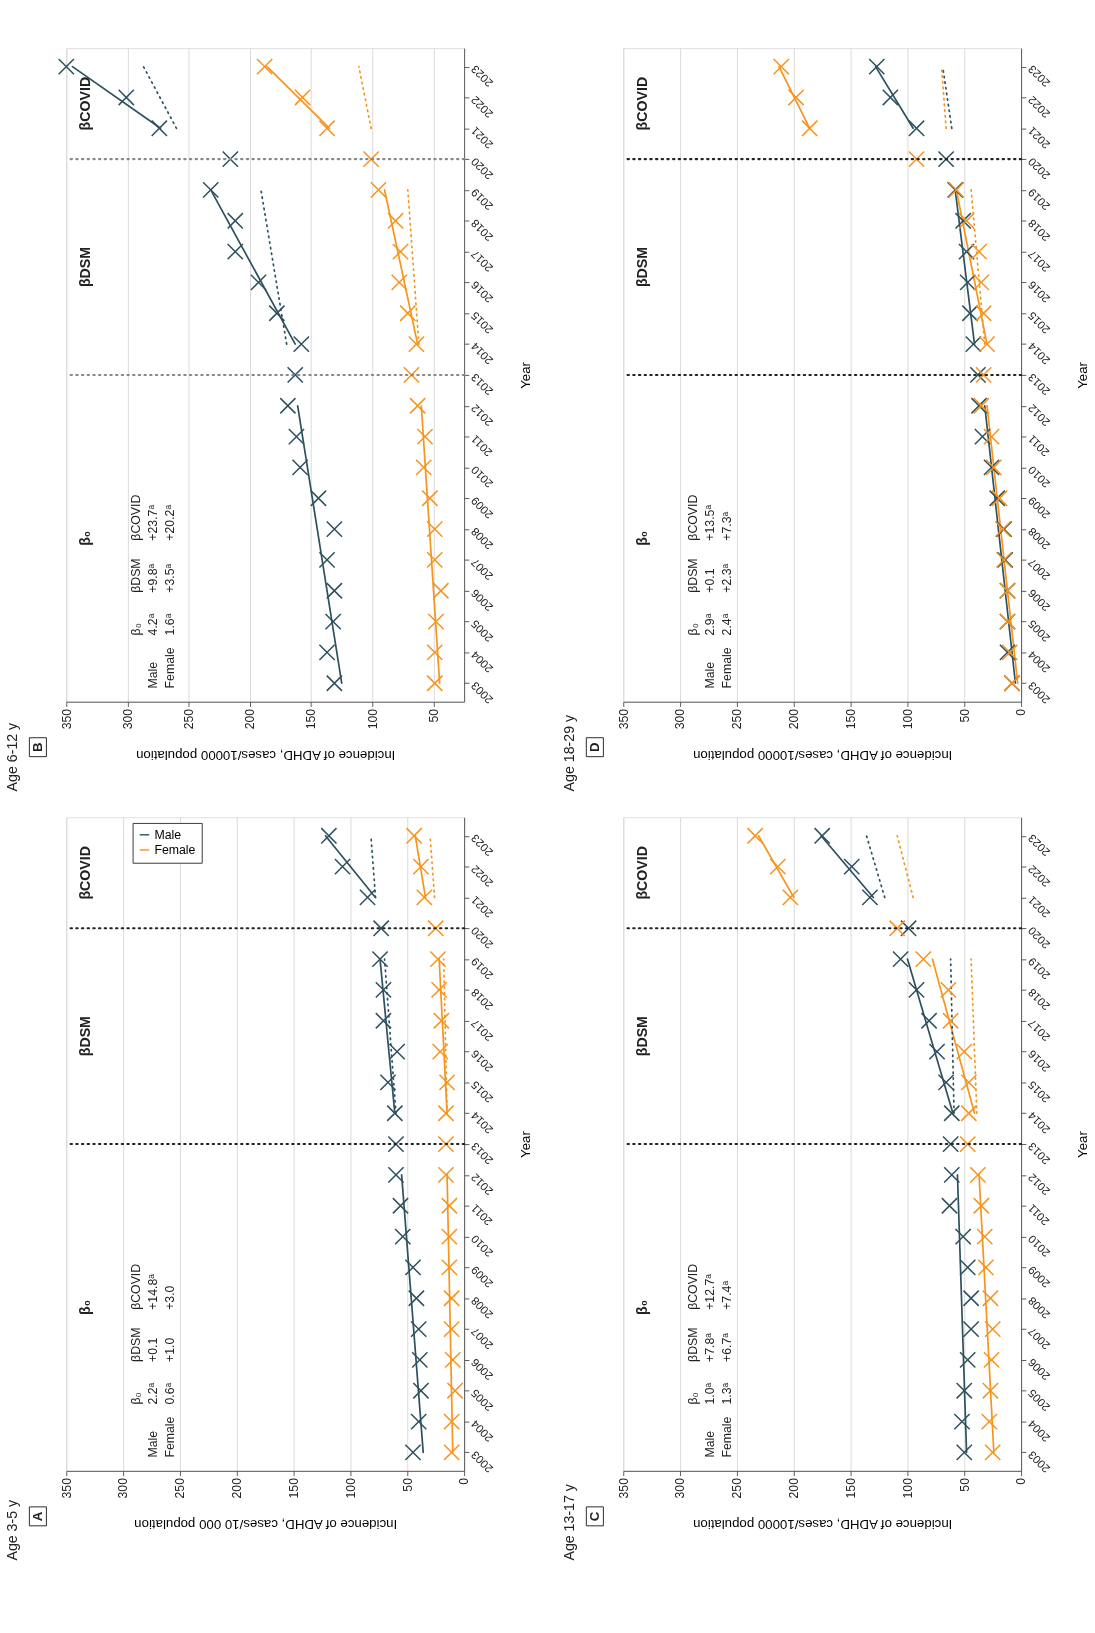  What do you see at coordinates (170, 578) in the screenshot?
I see `annotation: +3.5ᵃ` at bounding box center [170, 578].